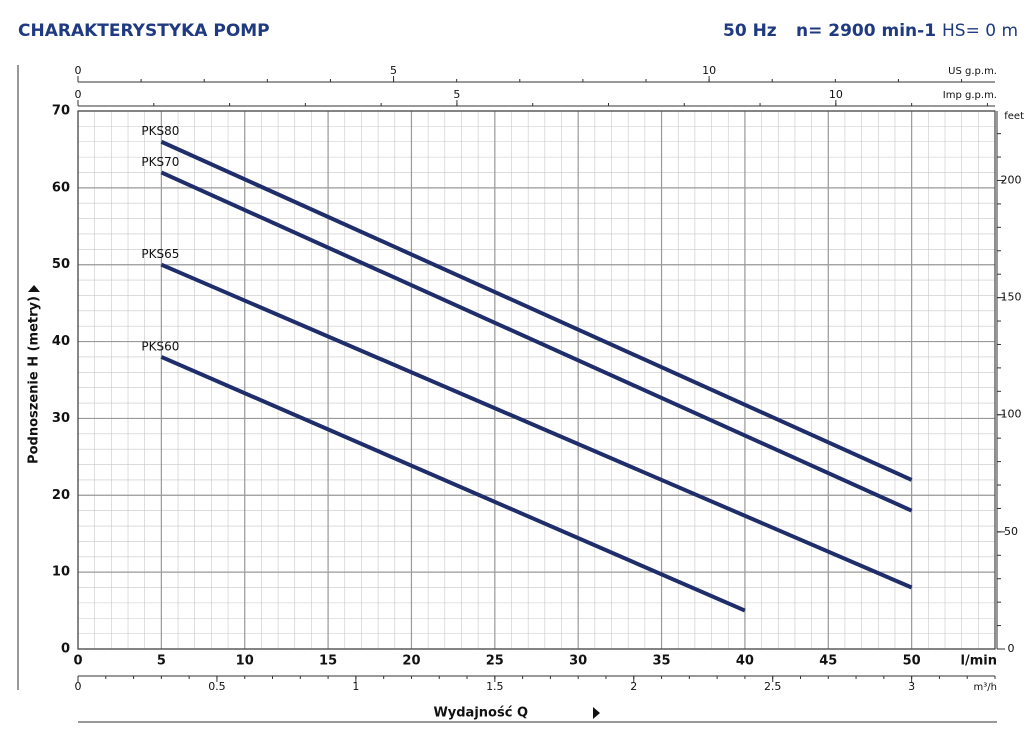  What do you see at coordinates (866, 31) in the screenshot?
I see `header-item: n= 2900 min-1` at bounding box center [866, 31].